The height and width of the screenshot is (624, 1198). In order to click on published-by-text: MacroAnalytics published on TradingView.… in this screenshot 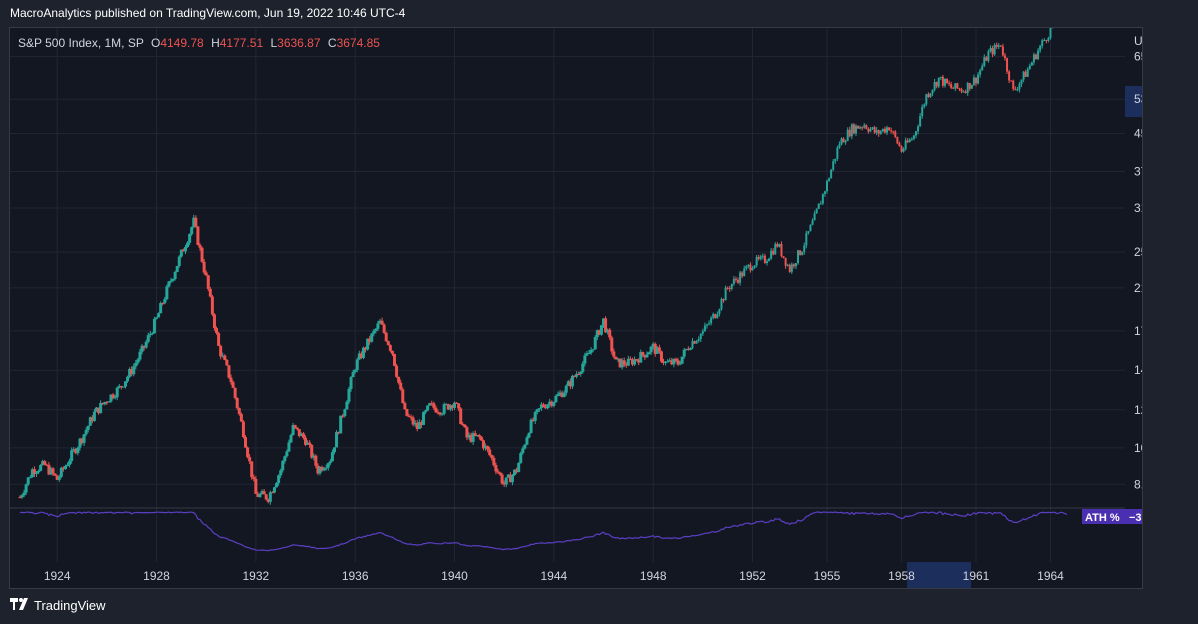, I will do `click(208, 13)`.